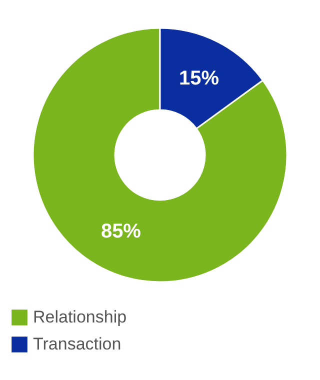 This screenshot has width=320, height=380. What do you see at coordinates (77, 344) in the screenshot?
I see `legend-label: Transaction` at bounding box center [77, 344].